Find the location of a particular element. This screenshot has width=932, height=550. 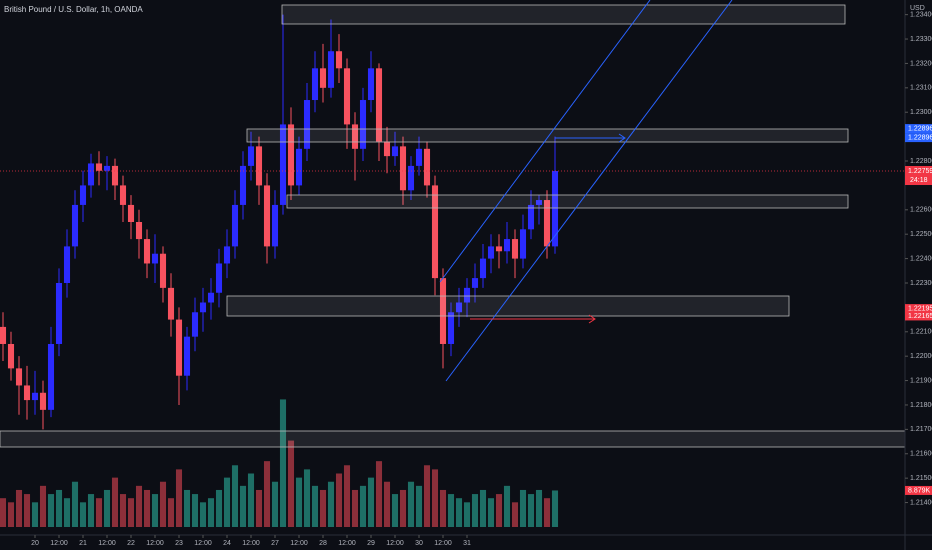

x-tick-label: 27 is located at coordinates (275, 543).